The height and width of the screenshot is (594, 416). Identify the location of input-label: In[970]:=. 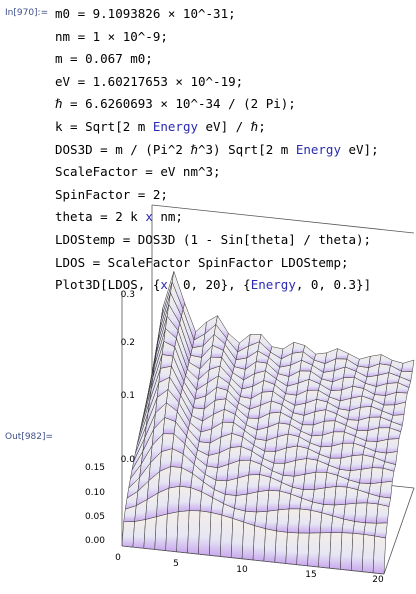
(27, 13).